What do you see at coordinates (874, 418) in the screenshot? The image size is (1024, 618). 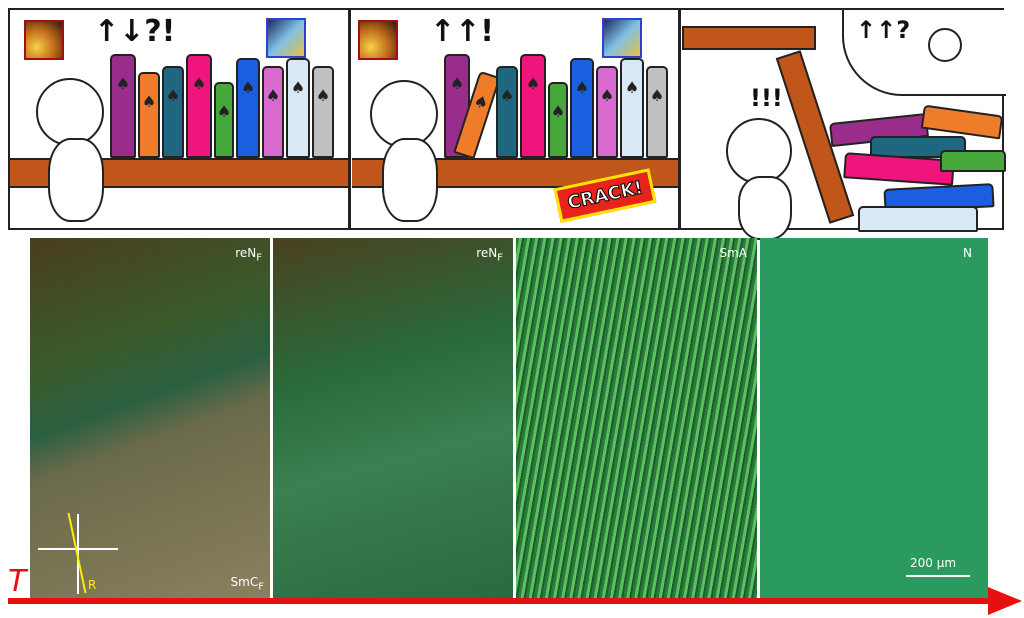 I see `micrograph-n: N 200 µm` at bounding box center [874, 418].